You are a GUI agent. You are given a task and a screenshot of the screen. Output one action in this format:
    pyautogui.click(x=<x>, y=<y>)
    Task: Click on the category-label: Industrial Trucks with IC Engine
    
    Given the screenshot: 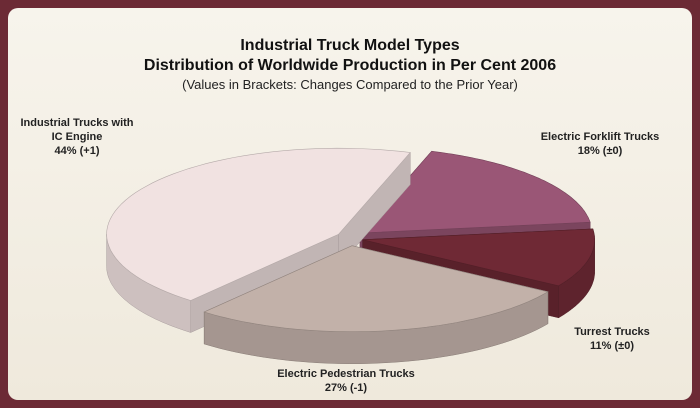 What is the action you would take?
    pyautogui.click(x=77, y=130)
    